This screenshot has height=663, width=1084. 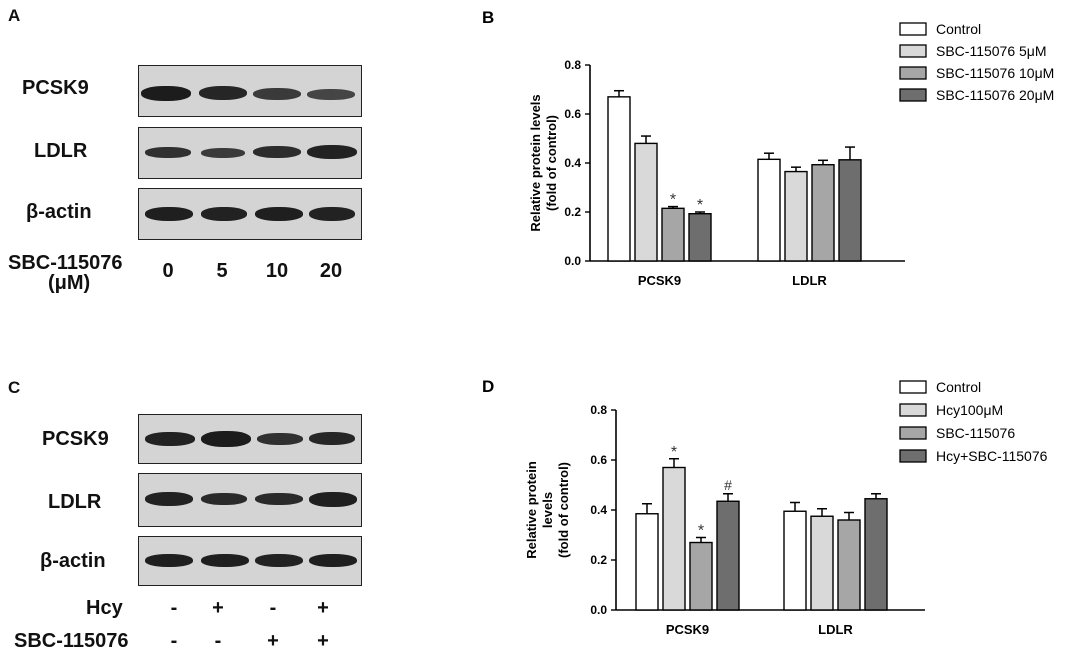 I want to click on blot-c-label-pcsk9: PCSK9, so click(x=75, y=439).